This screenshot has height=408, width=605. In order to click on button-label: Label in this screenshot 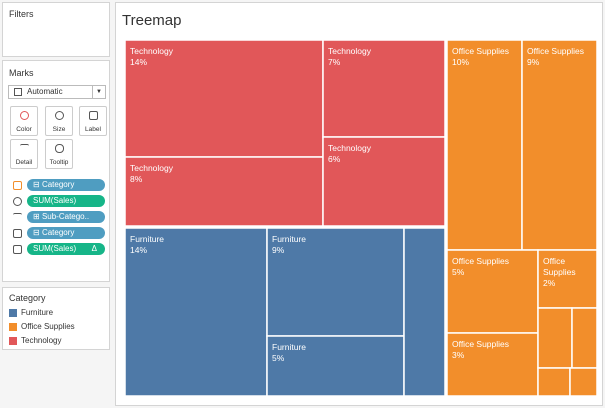, I will do `click(93, 129)`.